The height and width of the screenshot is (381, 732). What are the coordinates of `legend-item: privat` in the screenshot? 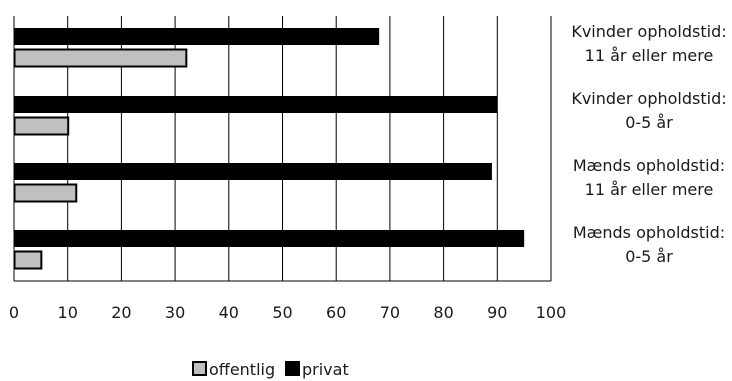 It's located at (317, 369).